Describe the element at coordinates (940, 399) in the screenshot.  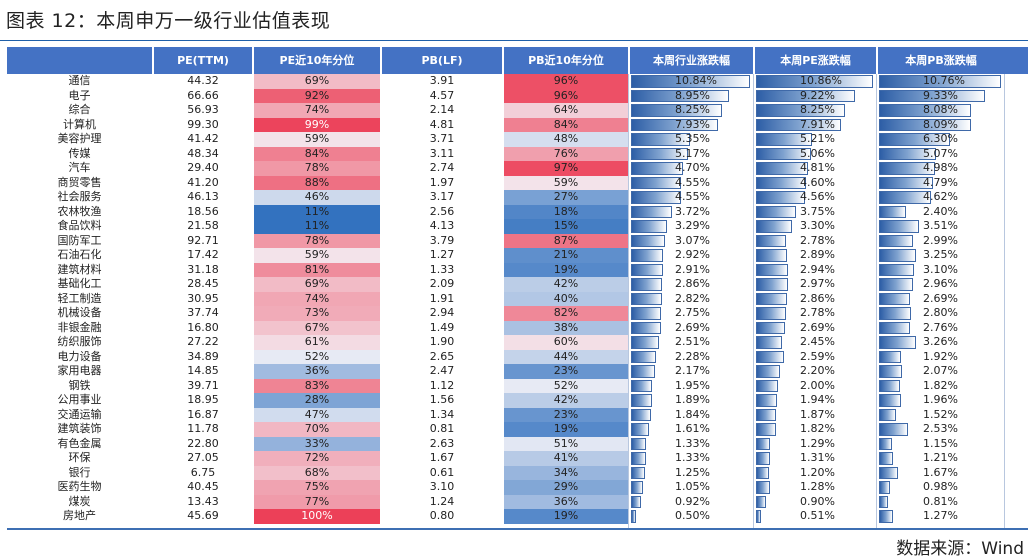
I see `pb-chg-value: 1.96%` at that location.